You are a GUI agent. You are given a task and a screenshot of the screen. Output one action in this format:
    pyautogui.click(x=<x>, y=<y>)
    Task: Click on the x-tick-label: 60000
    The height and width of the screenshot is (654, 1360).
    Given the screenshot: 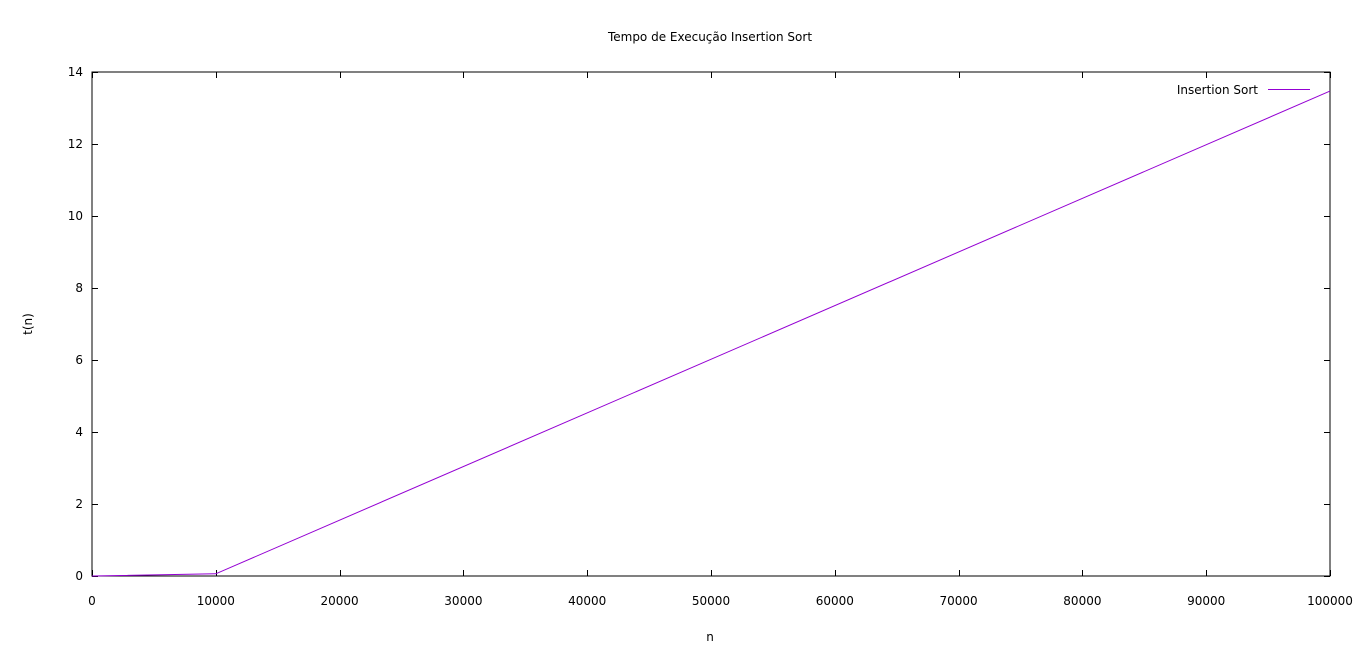 What is the action you would take?
    pyautogui.click(x=835, y=601)
    